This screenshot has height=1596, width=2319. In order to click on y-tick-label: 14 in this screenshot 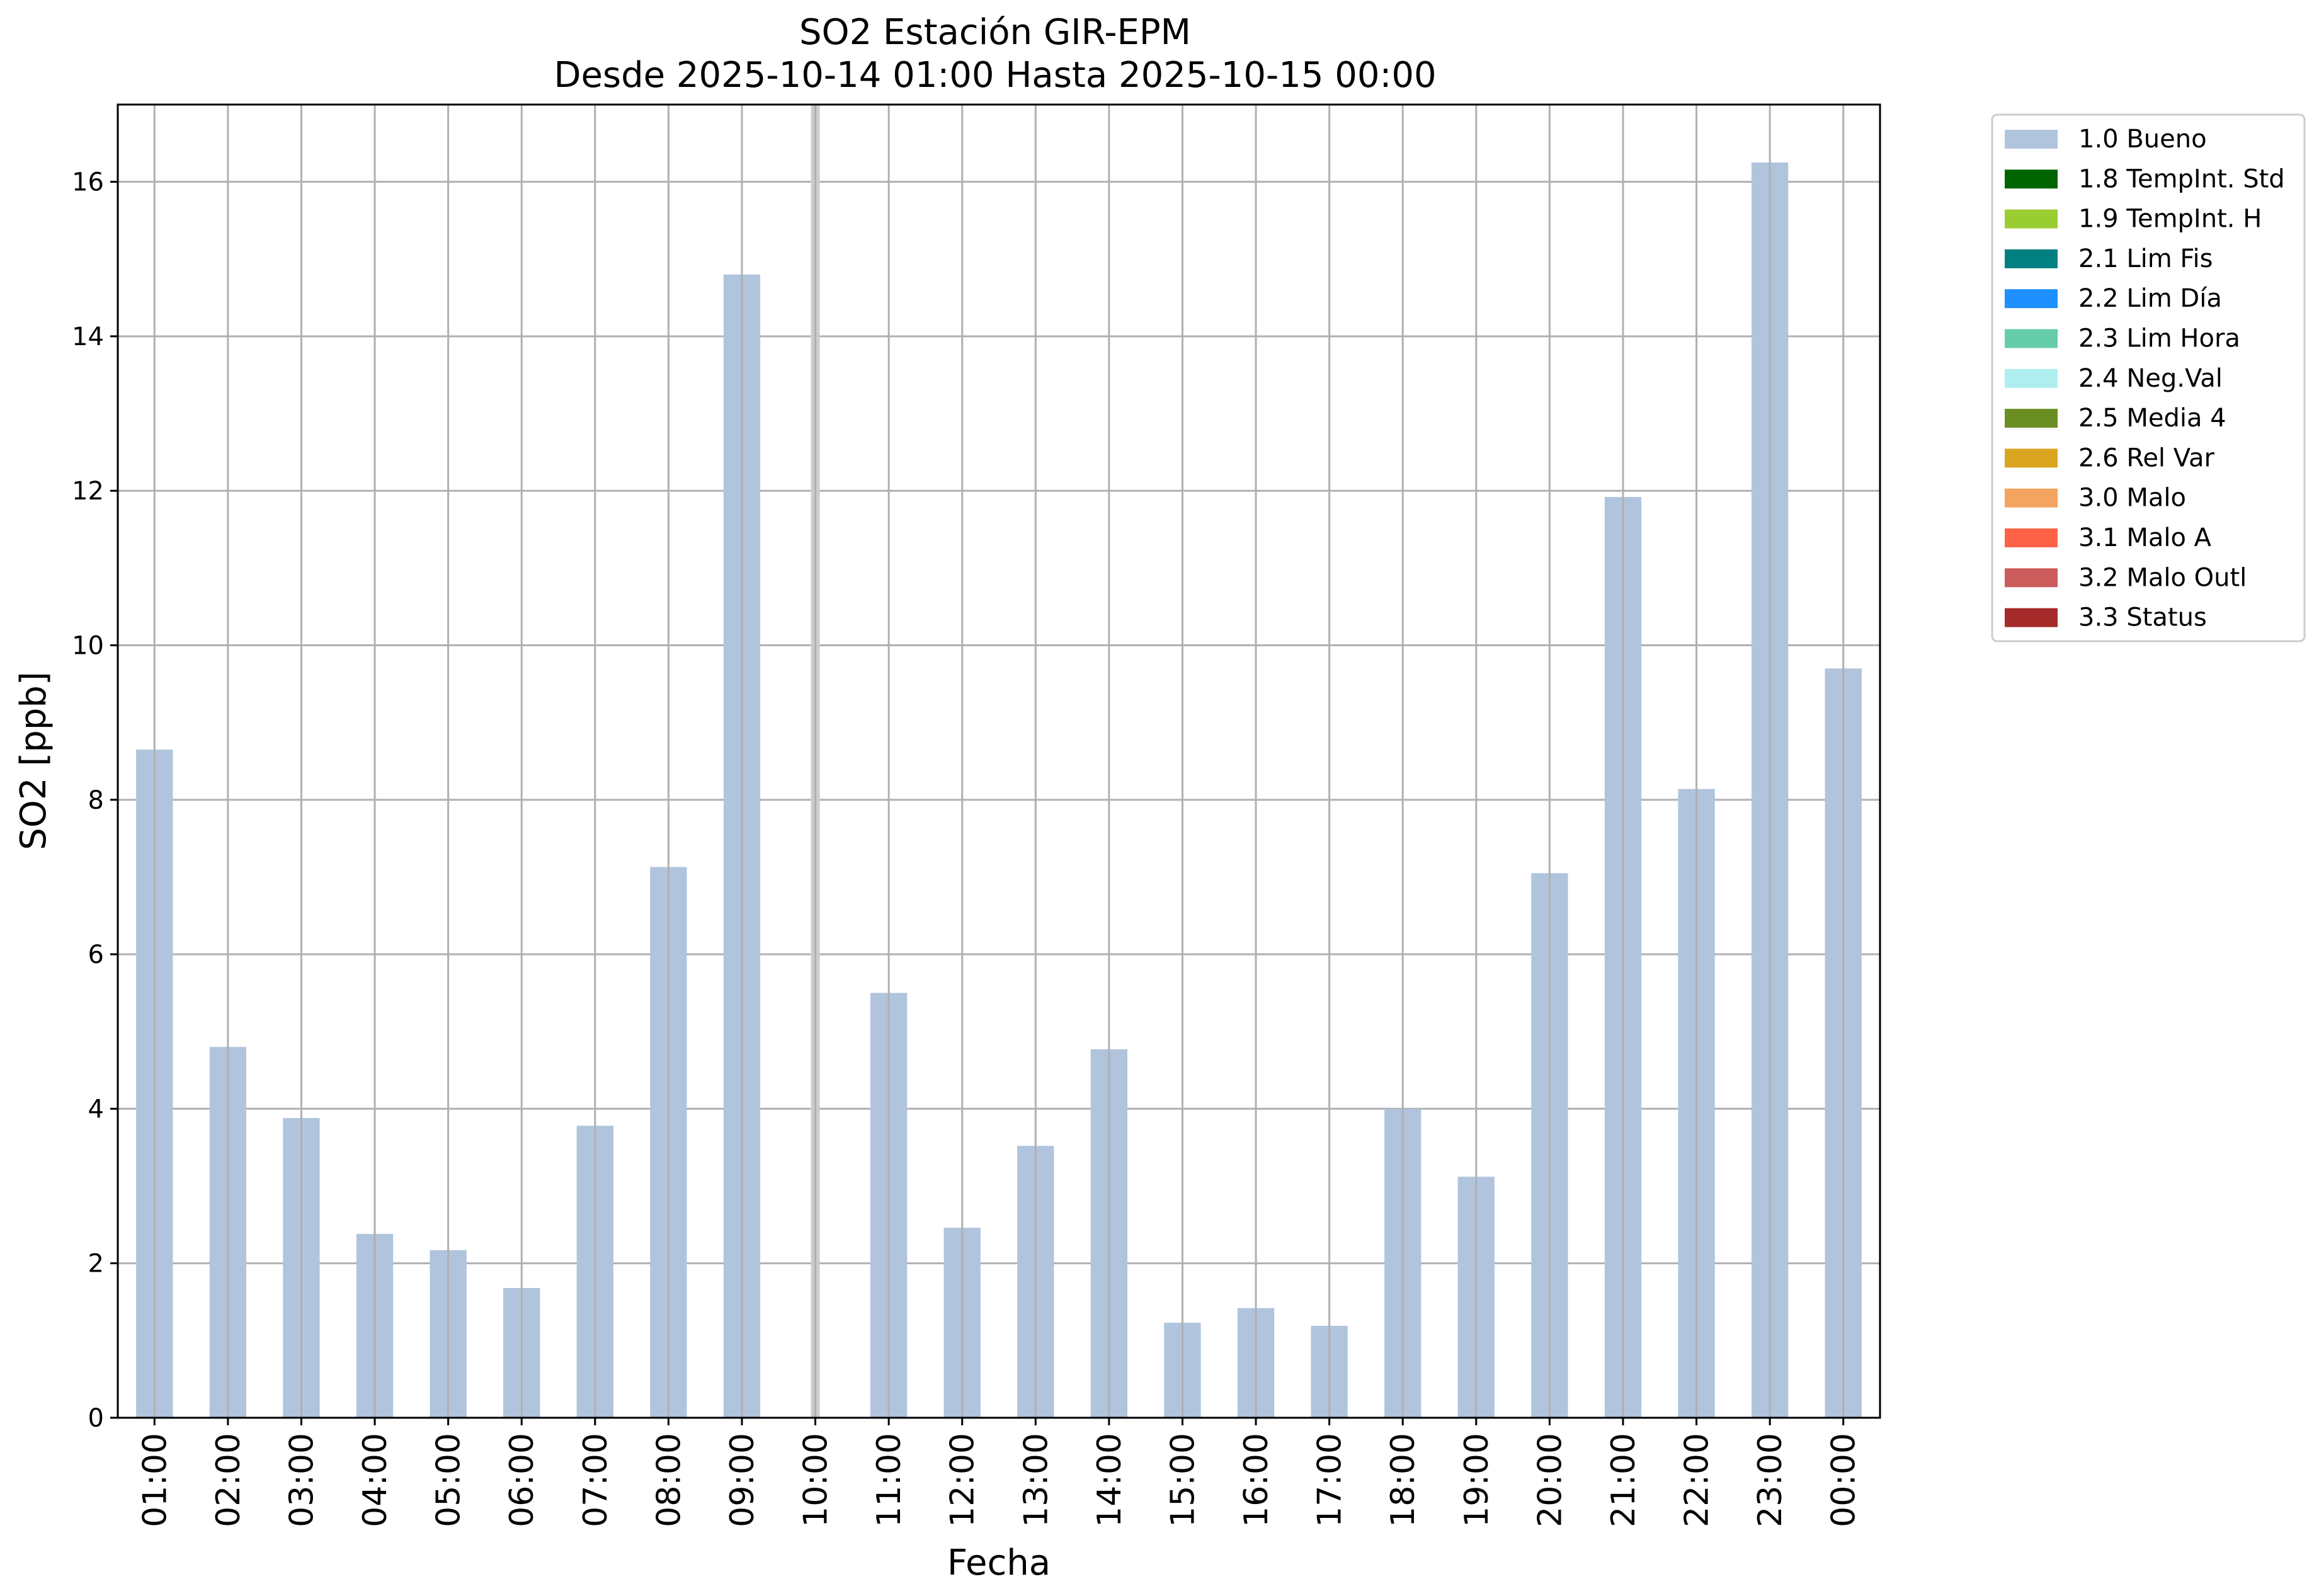, I will do `click(88, 336)`.